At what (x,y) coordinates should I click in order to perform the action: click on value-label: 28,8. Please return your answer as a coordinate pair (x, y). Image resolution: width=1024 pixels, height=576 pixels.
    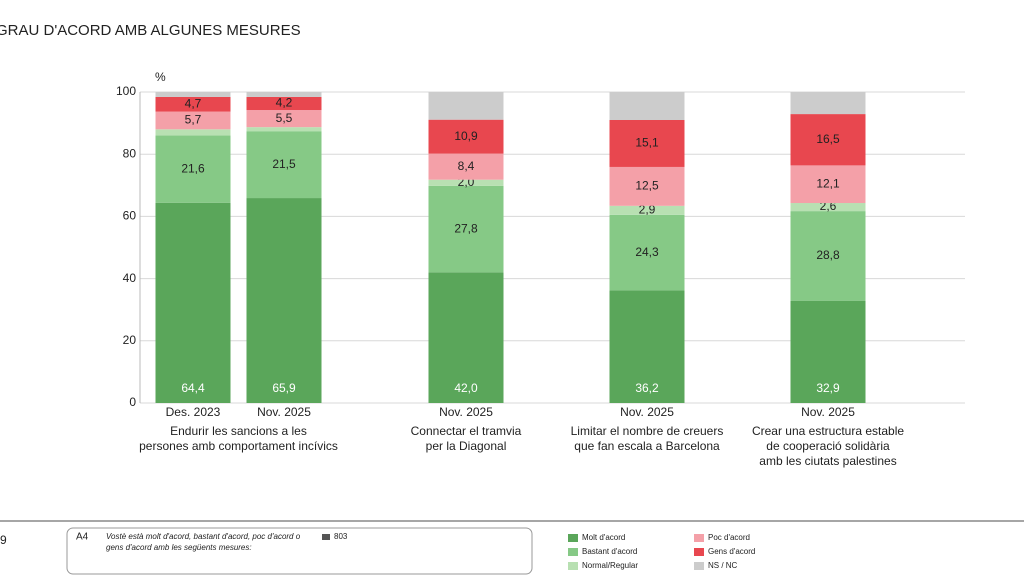
    Looking at the image, I should click on (828, 255).